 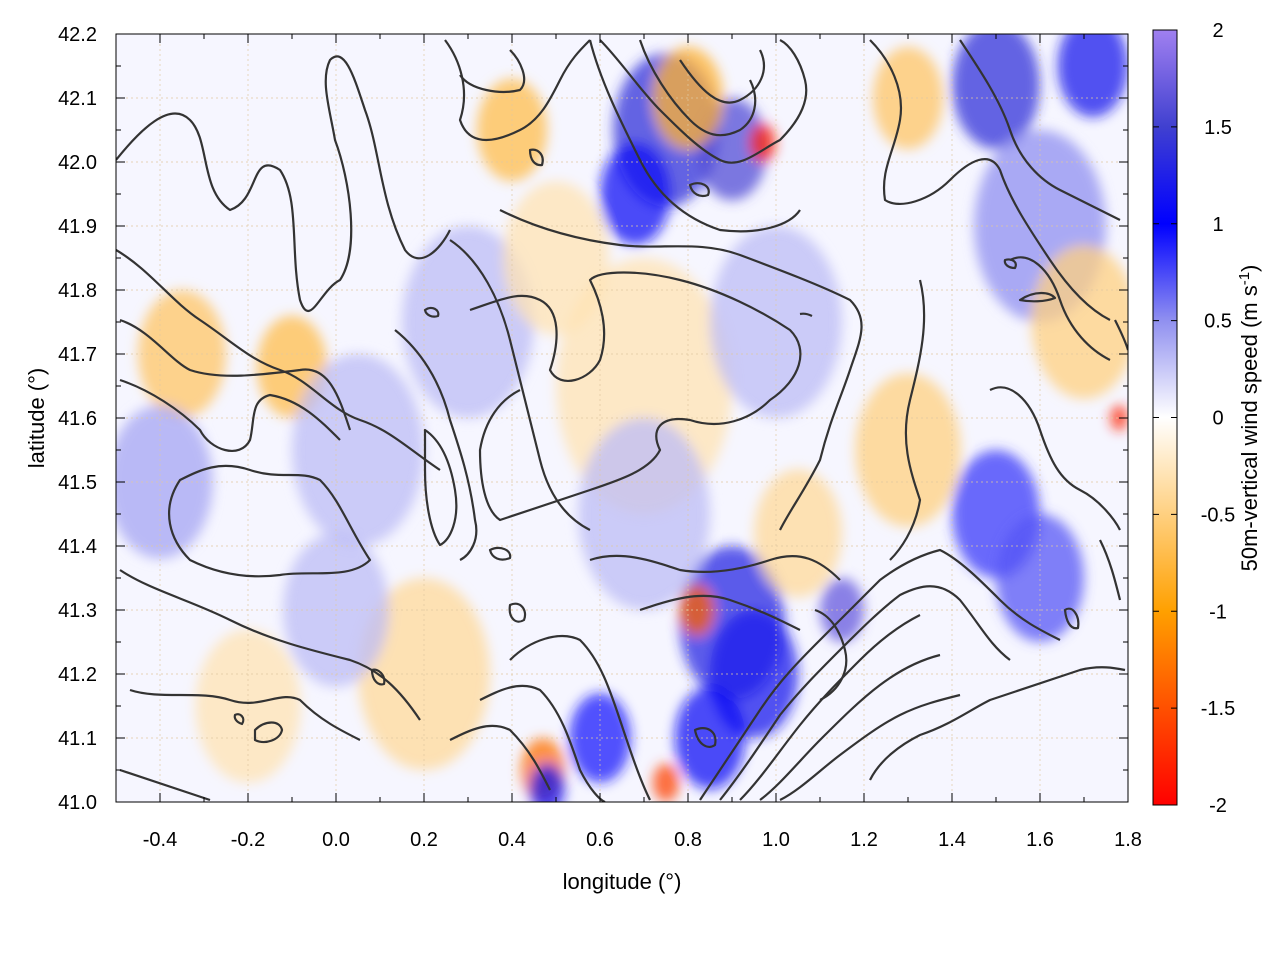 What do you see at coordinates (77, 675) in the screenshot?
I see `y-tick-label: 41.2` at bounding box center [77, 675].